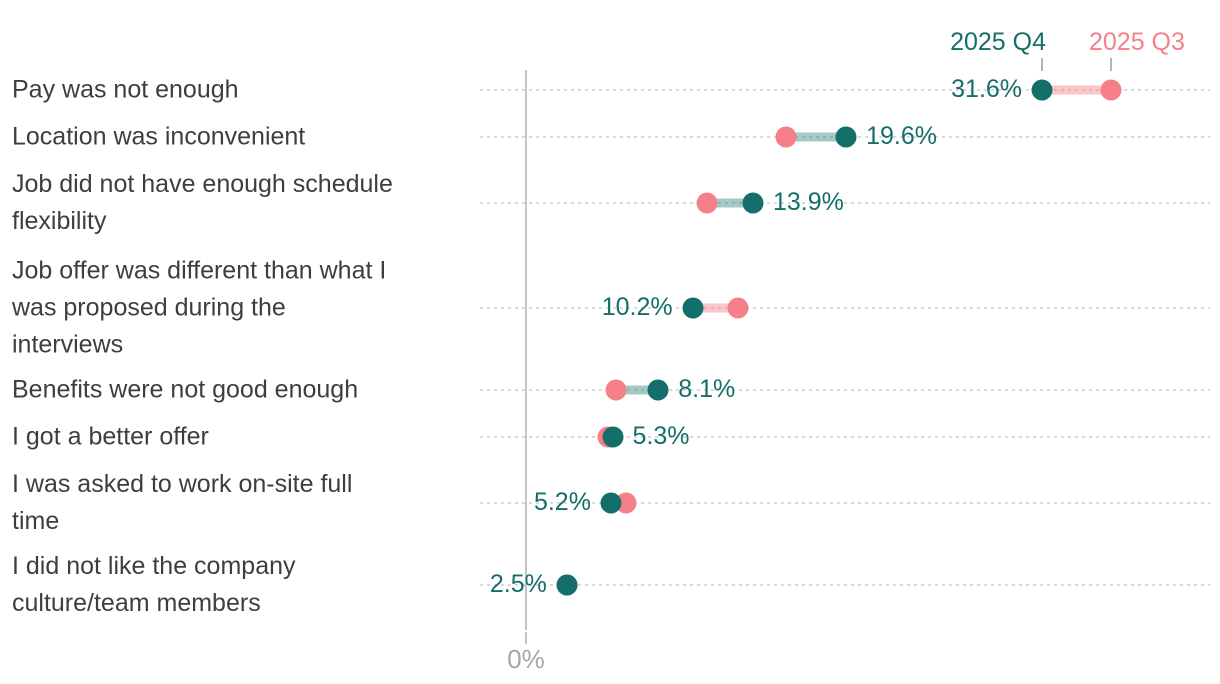 This screenshot has width=1220, height=684. I want to click on value-label: 19.6%, so click(901, 135).